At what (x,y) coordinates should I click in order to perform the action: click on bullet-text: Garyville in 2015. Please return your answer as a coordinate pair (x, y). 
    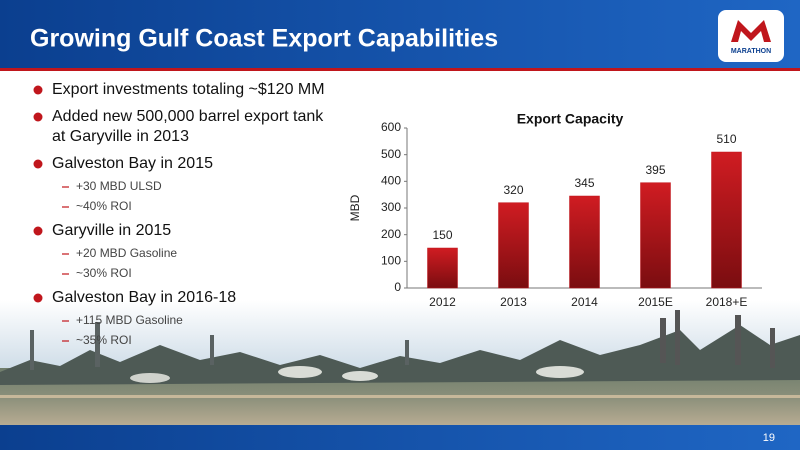
    Looking at the image, I should click on (111, 230).